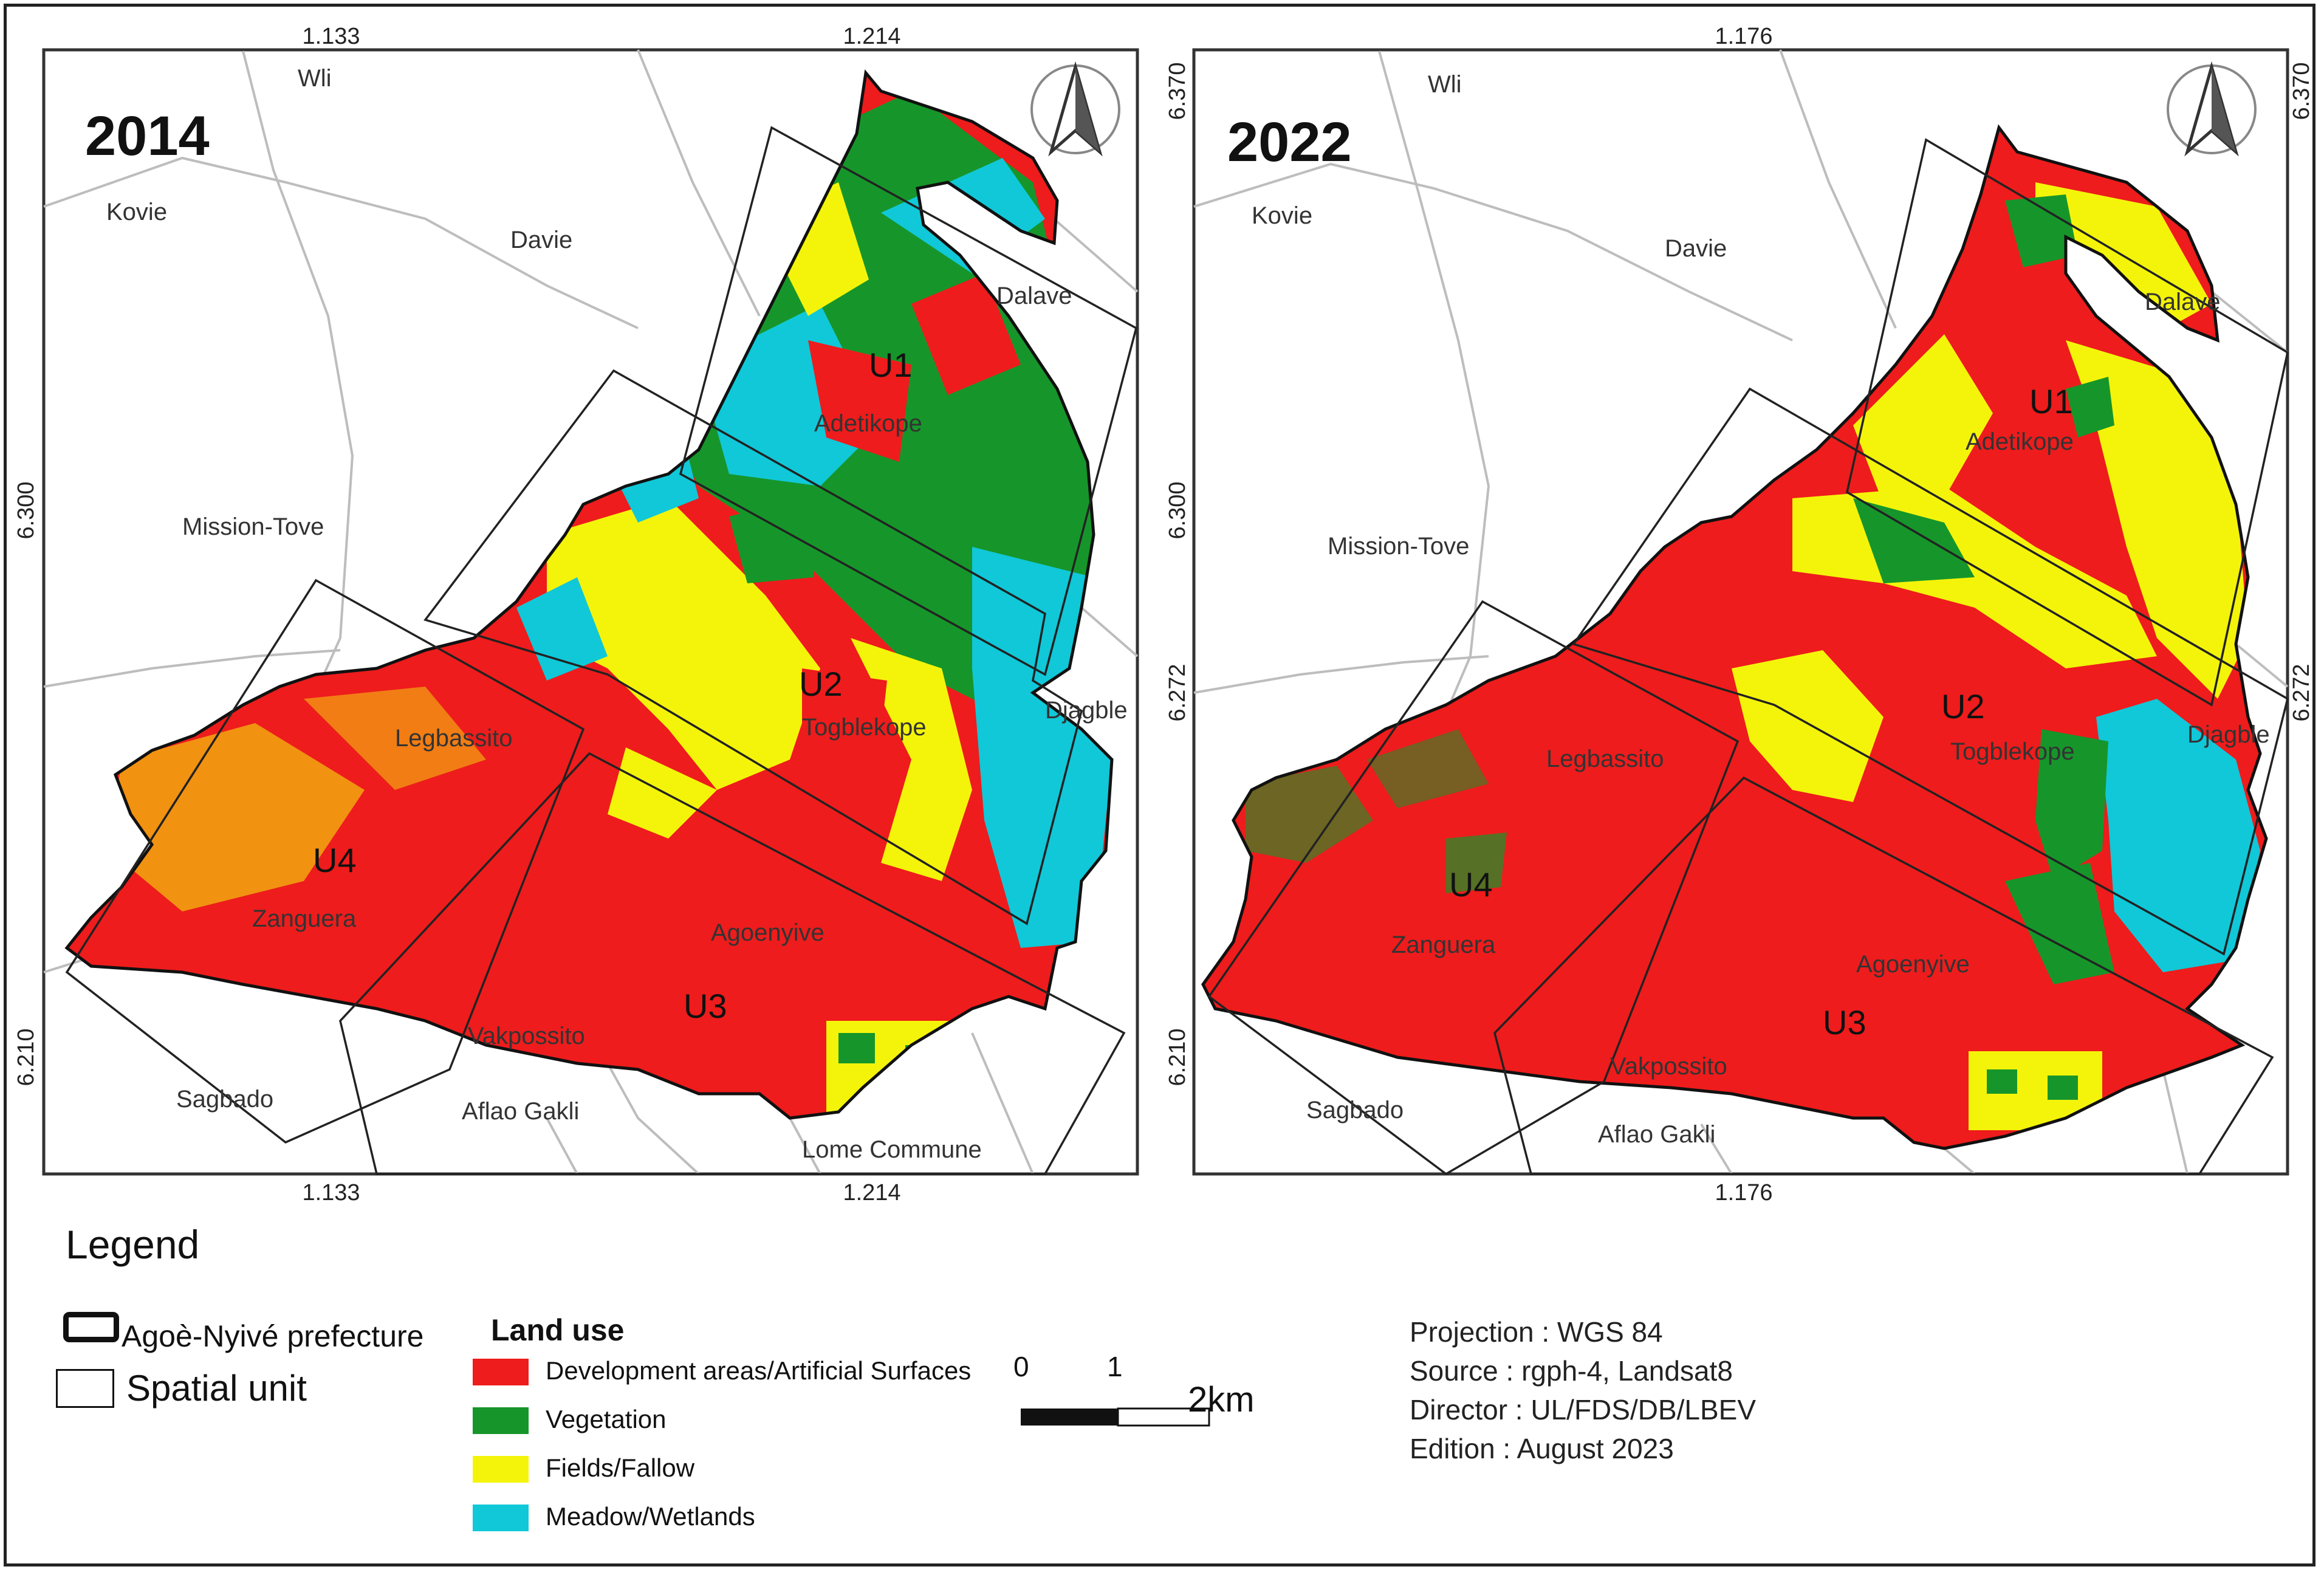 The width and height of the screenshot is (2324, 1575). Describe the element at coordinates (85, 1388) in the screenshot. I see `spatial-unit-swatch` at that location.